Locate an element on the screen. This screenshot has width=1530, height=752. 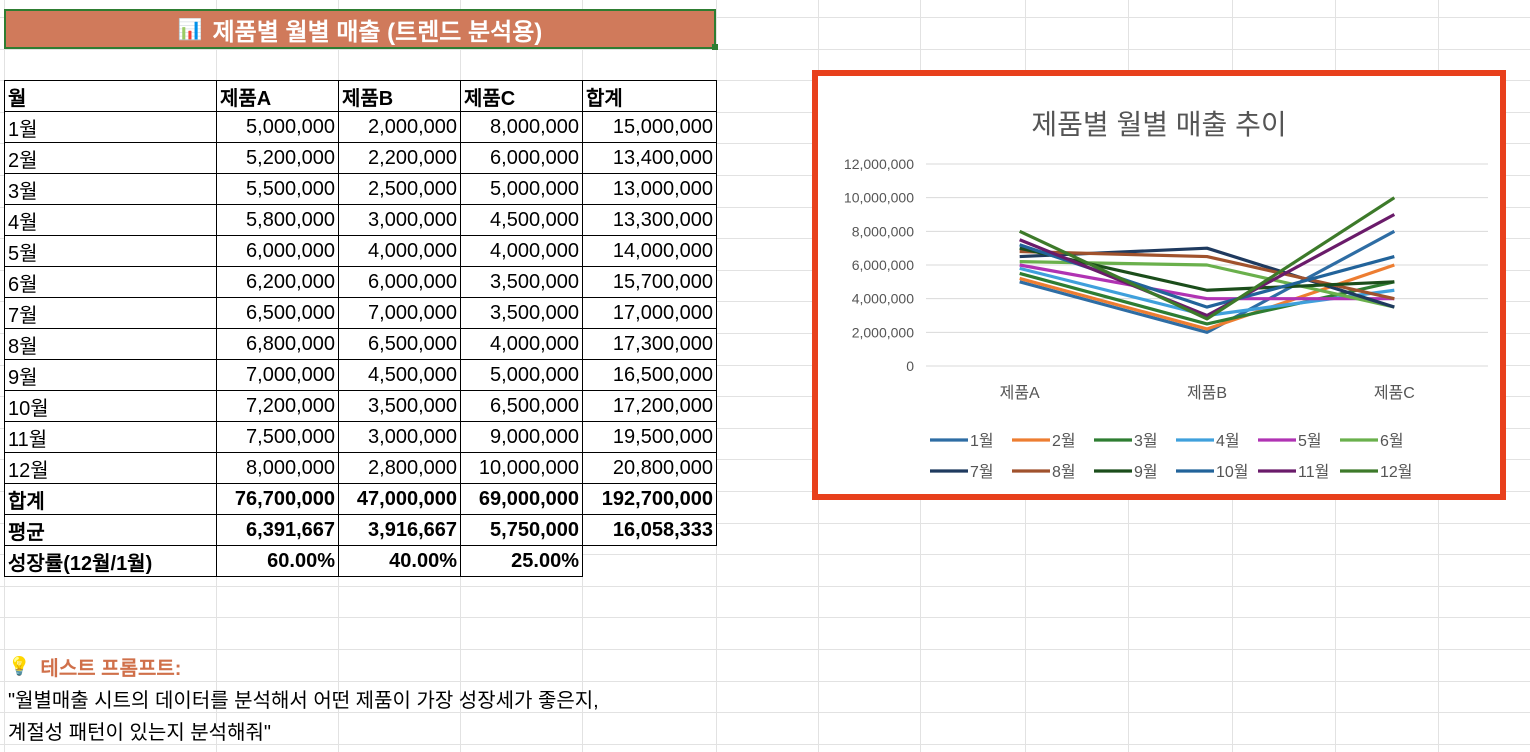
chart-title: 제품별 월별 매출 추이 is located at coordinates (1158, 124).